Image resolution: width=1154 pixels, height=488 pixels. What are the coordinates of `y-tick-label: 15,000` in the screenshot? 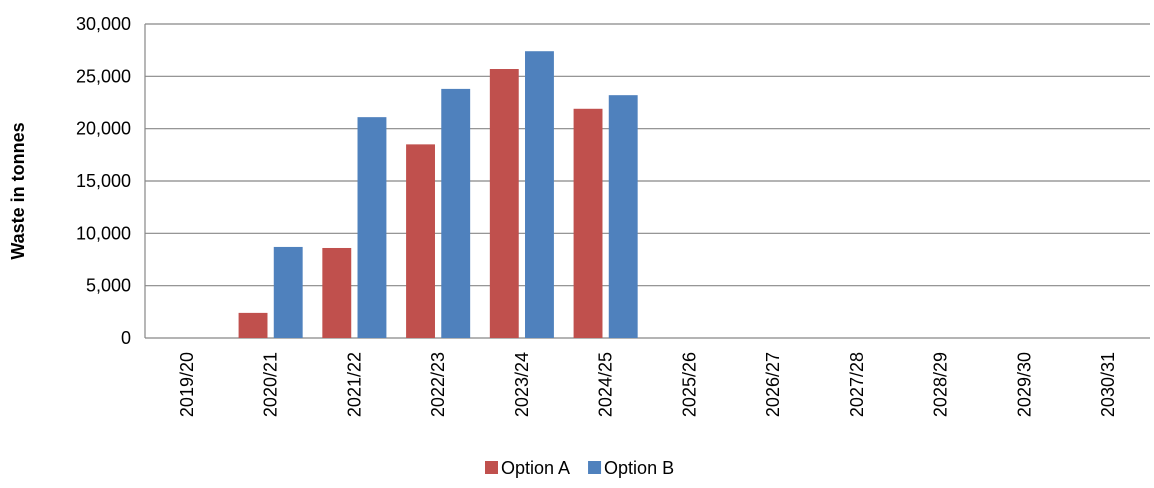 It's located at (103, 181).